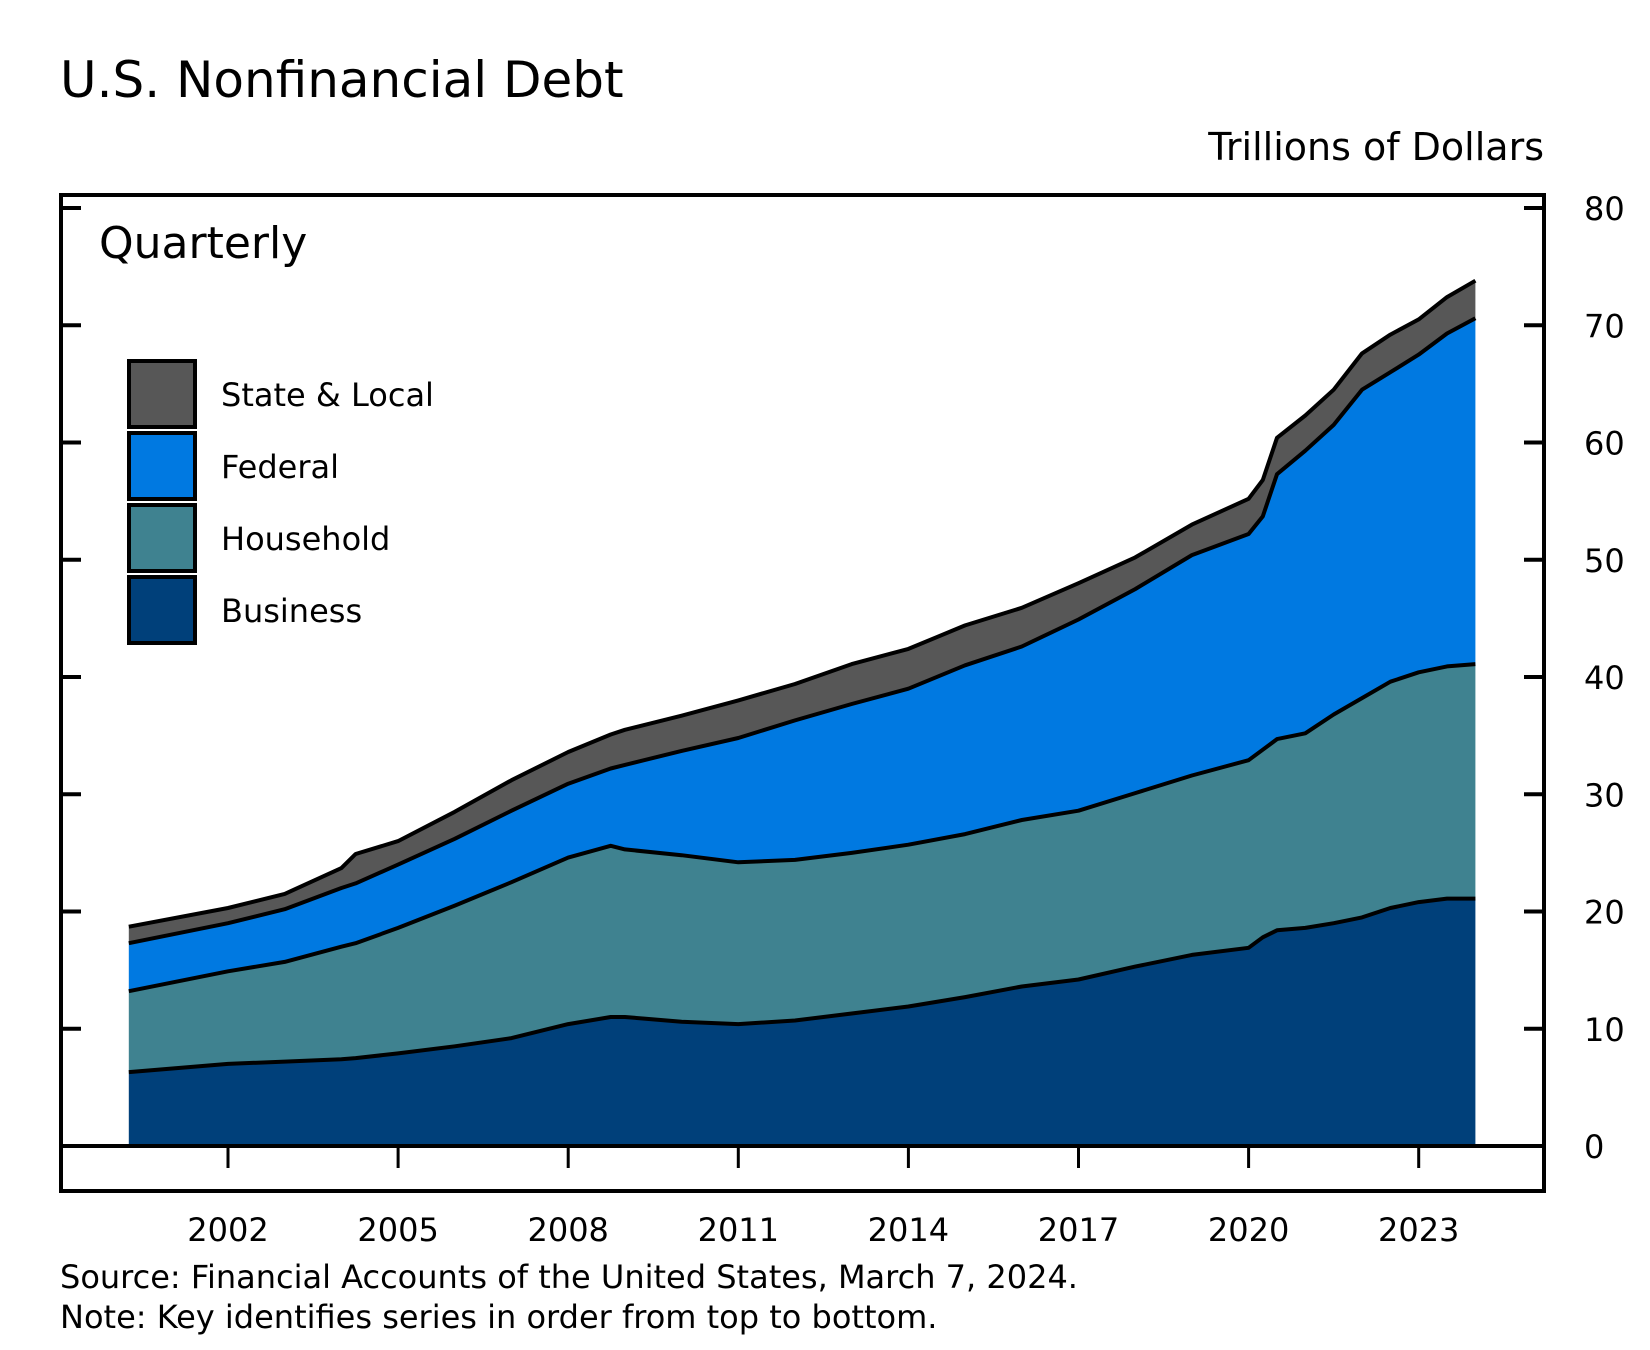 Image resolution: width=1650 pixels, height=1350 pixels. I want to click on x-tick-label: 2011, so click(738, 1230).